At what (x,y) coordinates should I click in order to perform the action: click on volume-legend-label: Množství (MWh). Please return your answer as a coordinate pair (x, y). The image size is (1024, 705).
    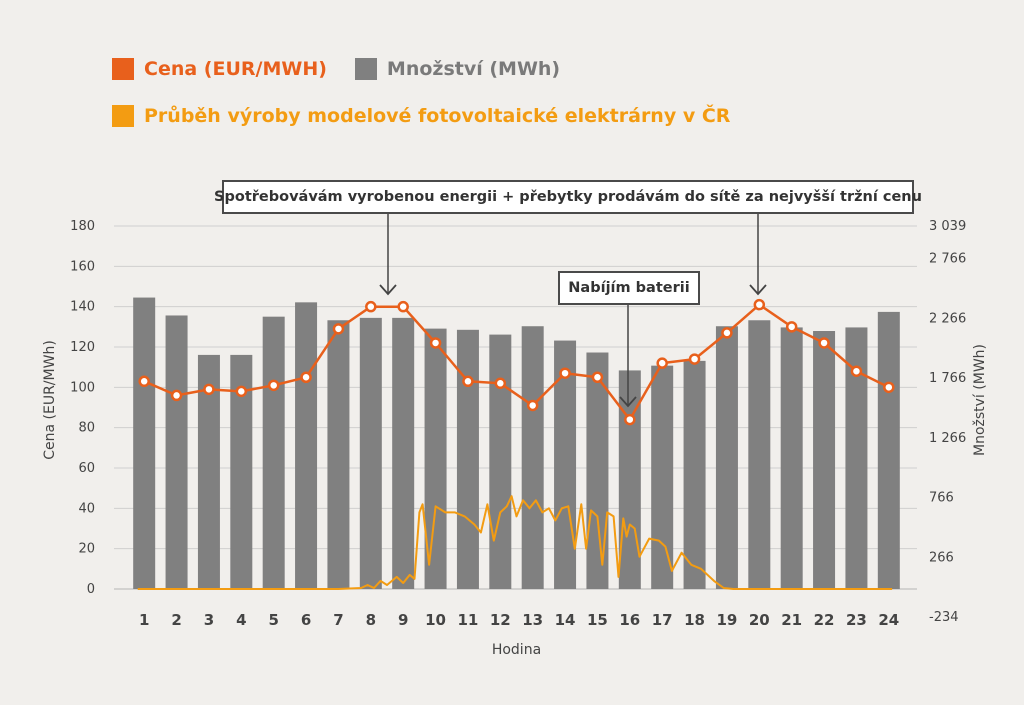
    Looking at the image, I should click on (473, 69).